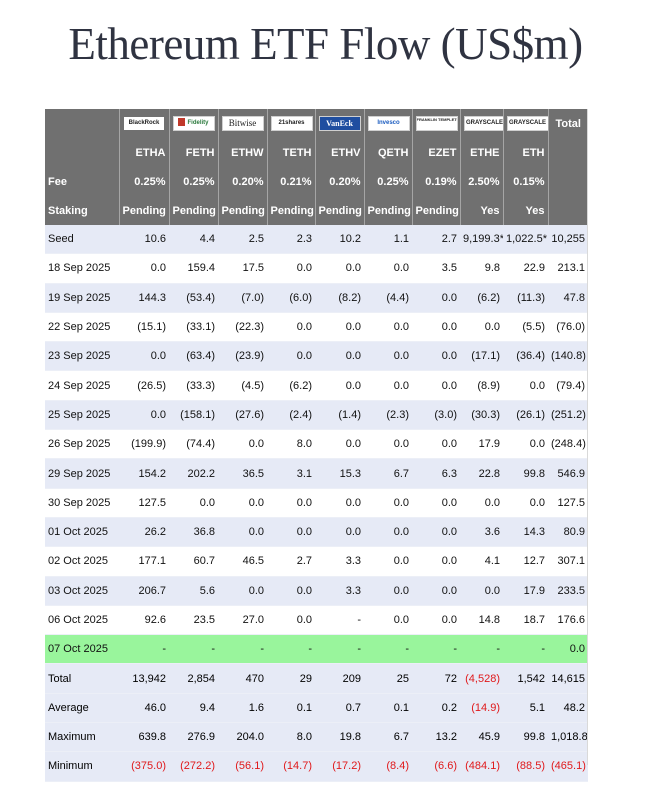 This screenshot has height=786, width=651. Describe the element at coordinates (388, 737) in the screenshot. I see `summary-value-cell: 6.7` at that location.